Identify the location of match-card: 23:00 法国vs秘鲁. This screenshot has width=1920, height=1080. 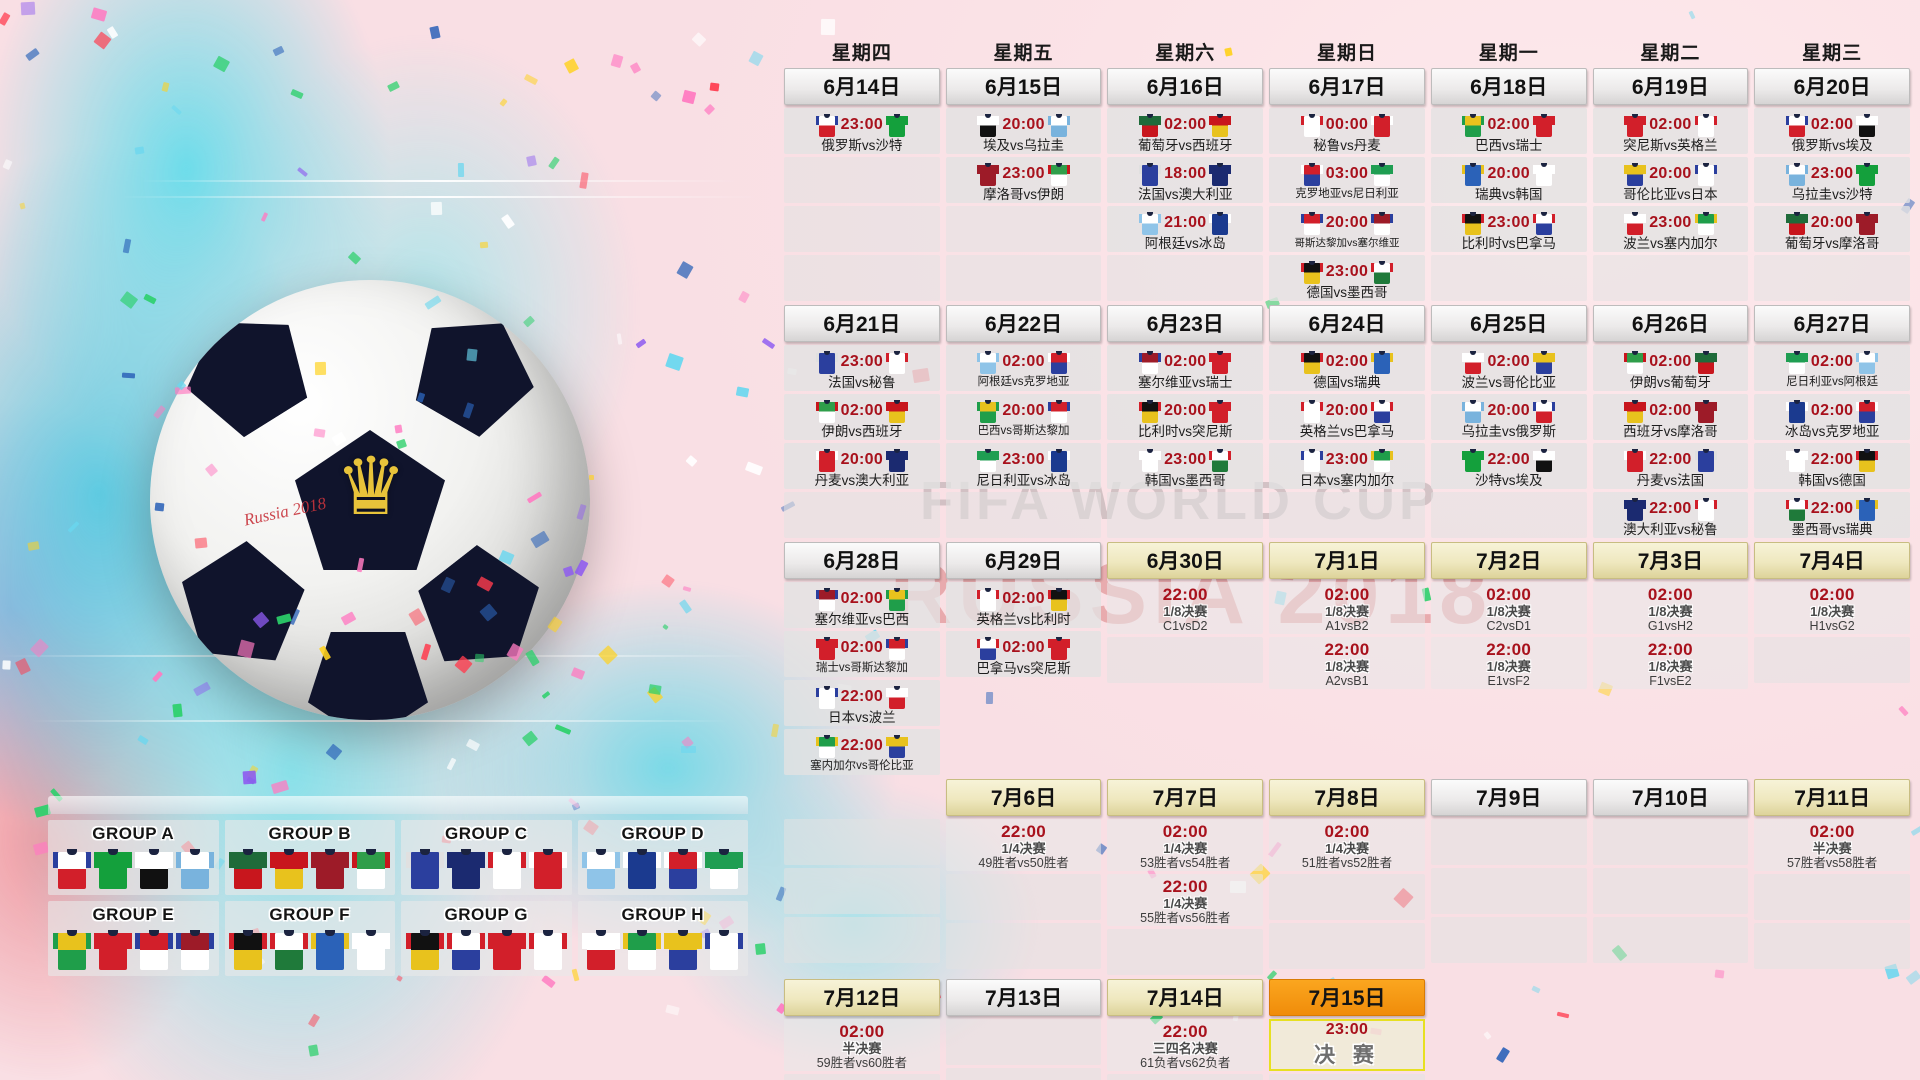
(862, 368).